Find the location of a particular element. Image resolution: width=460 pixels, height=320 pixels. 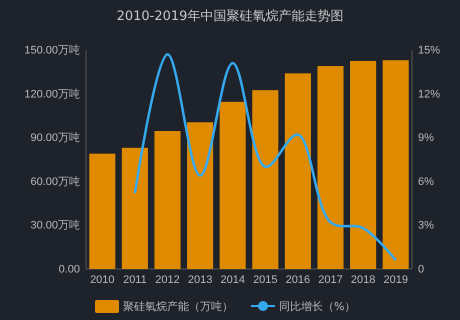

x-tick-label: 2010 is located at coordinates (102, 280).